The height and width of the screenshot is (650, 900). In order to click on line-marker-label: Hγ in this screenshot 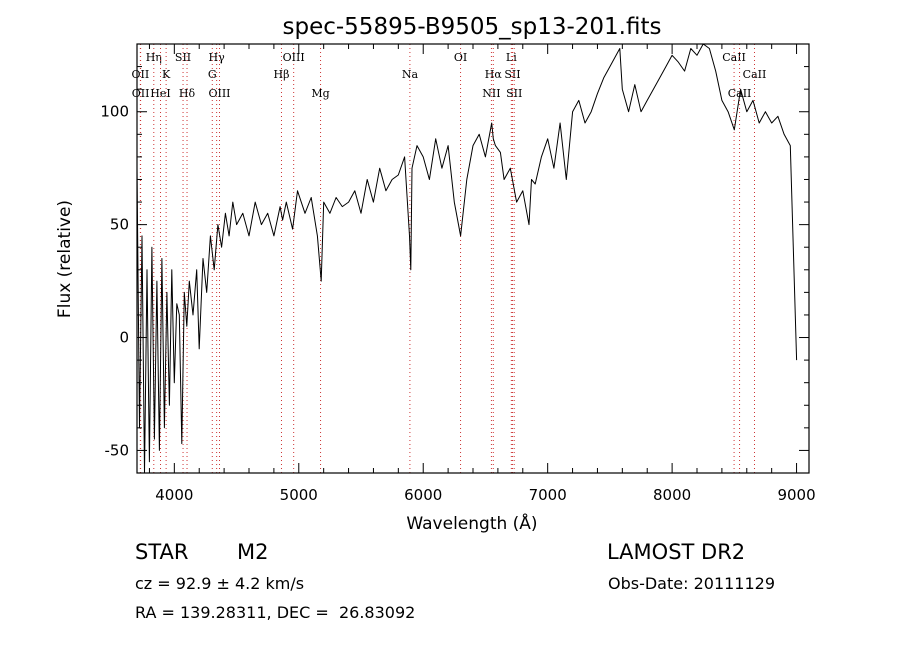, I will do `click(217, 57)`.